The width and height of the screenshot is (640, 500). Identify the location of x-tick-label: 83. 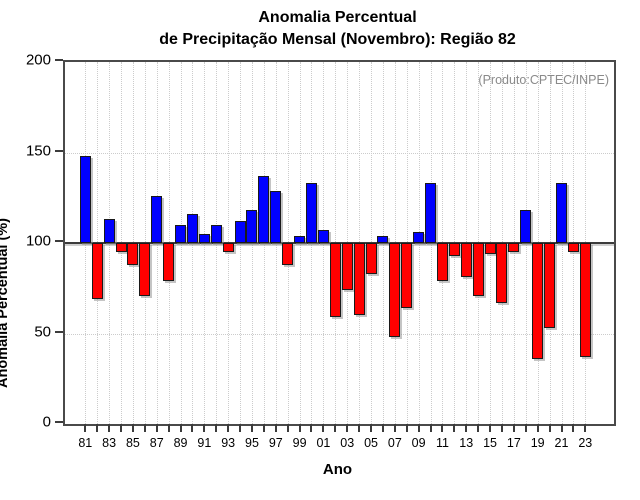
(109, 443).